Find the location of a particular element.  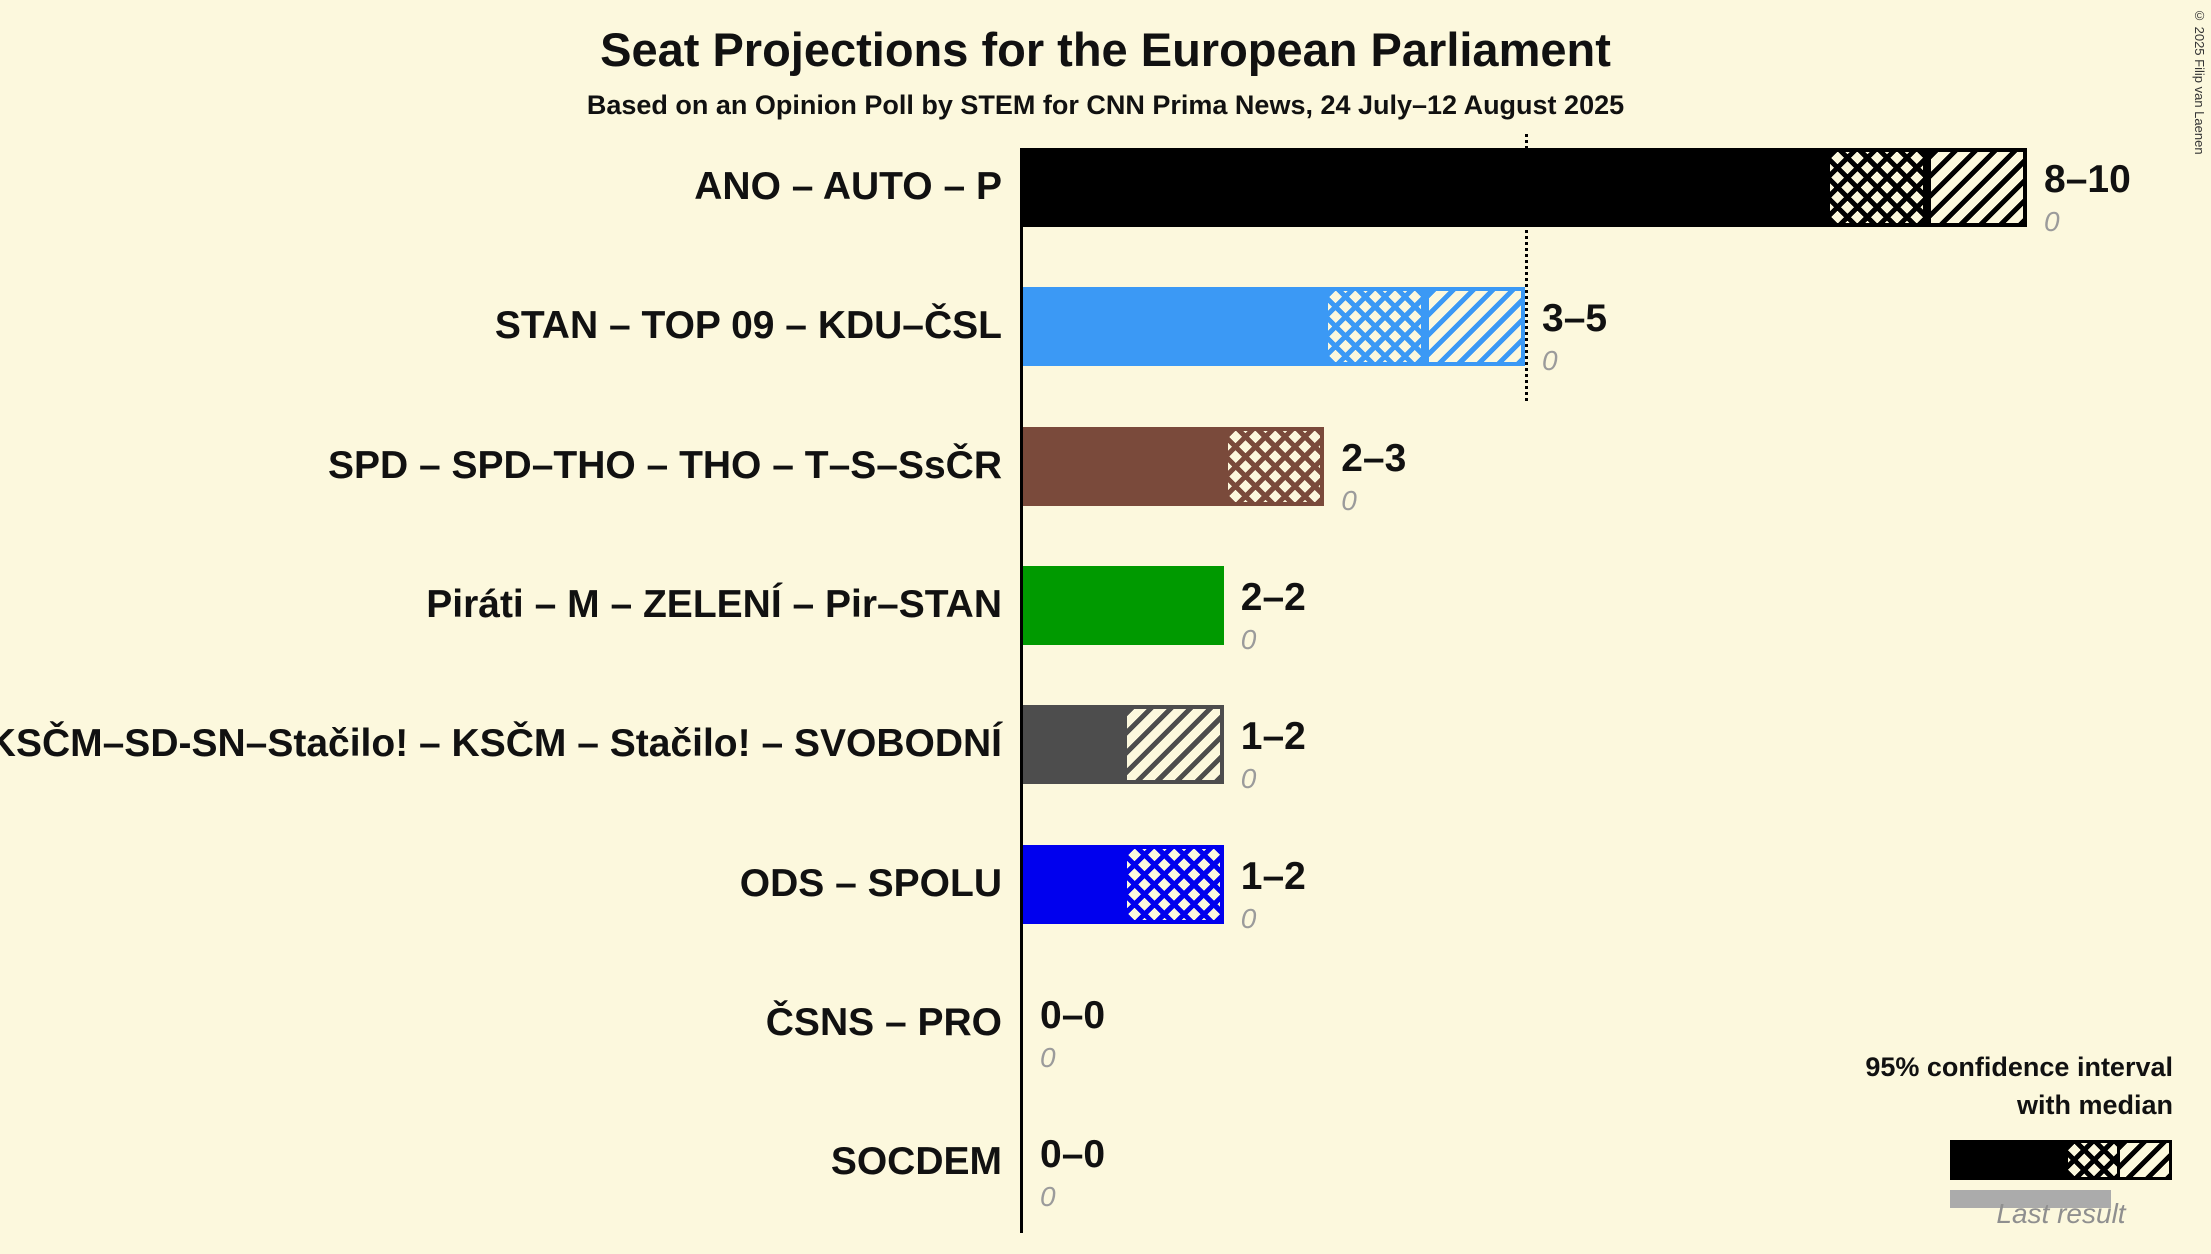

party-label: ANO – AUTO – P is located at coordinates (848, 186).